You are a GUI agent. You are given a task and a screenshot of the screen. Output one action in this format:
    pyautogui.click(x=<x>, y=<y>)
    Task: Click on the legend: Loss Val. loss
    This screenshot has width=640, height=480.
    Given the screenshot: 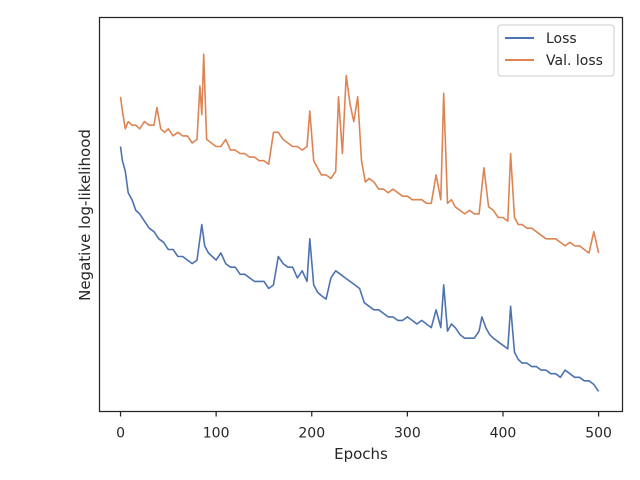 What is the action you would take?
    pyautogui.click(x=556, y=50)
    